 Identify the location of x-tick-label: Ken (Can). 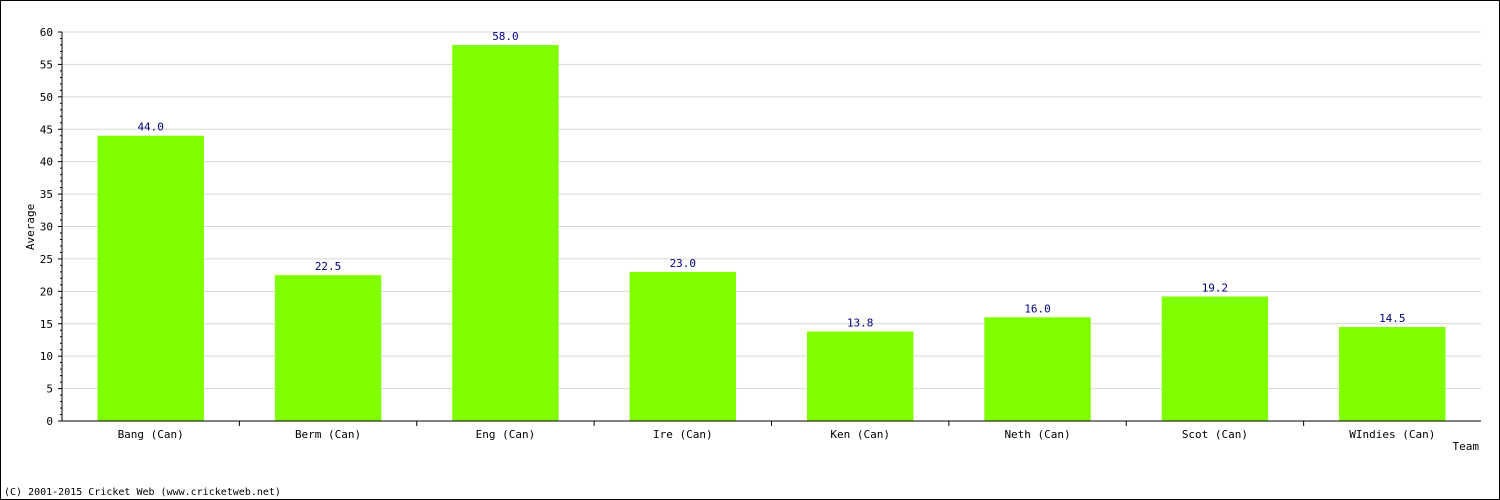
(860, 434).